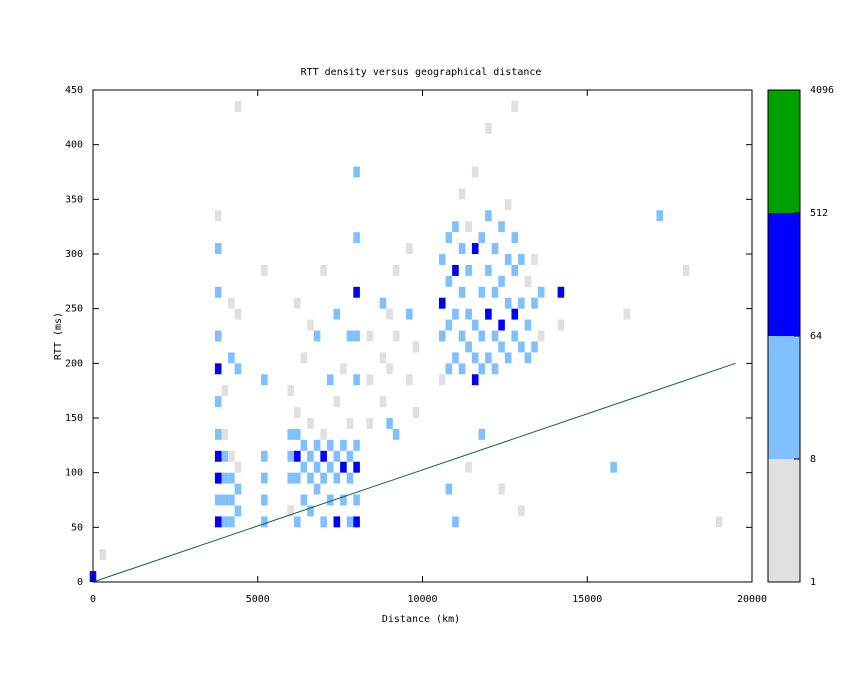 This screenshot has height=673, width=845. Describe the element at coordinates (74, 363) in the screenshot. I see `y-tick-label: 200` at that location.